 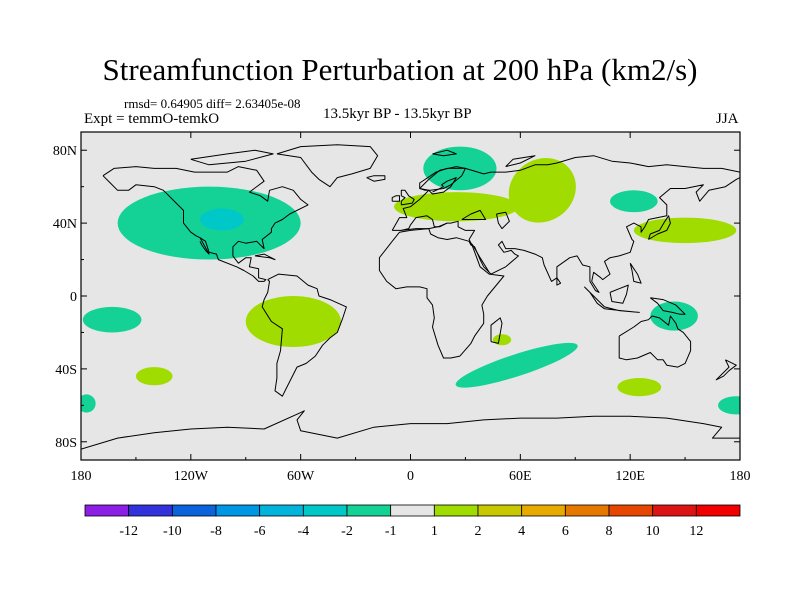 I want to click on coastline-sri-lanka, so click(x=559, y=281).